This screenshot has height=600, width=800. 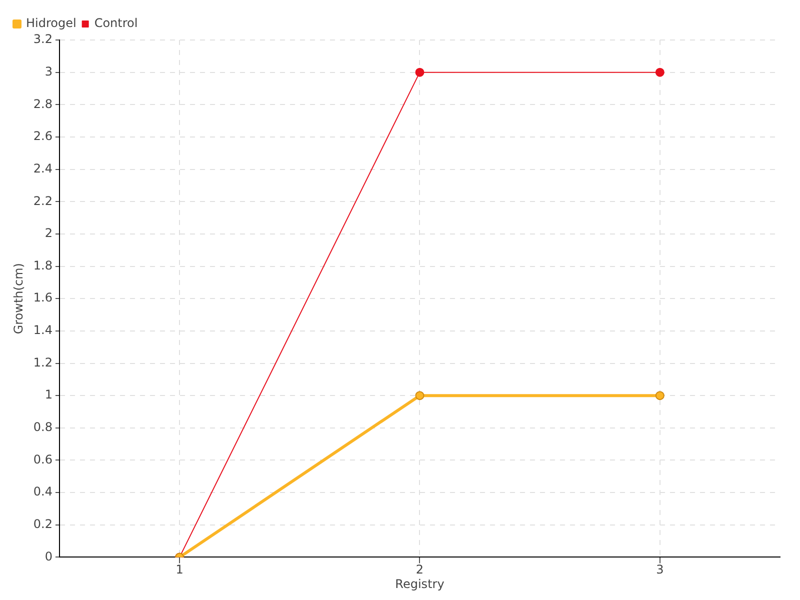 I want to click on y-tick-label: 2.8, so click(x=42, y=103).